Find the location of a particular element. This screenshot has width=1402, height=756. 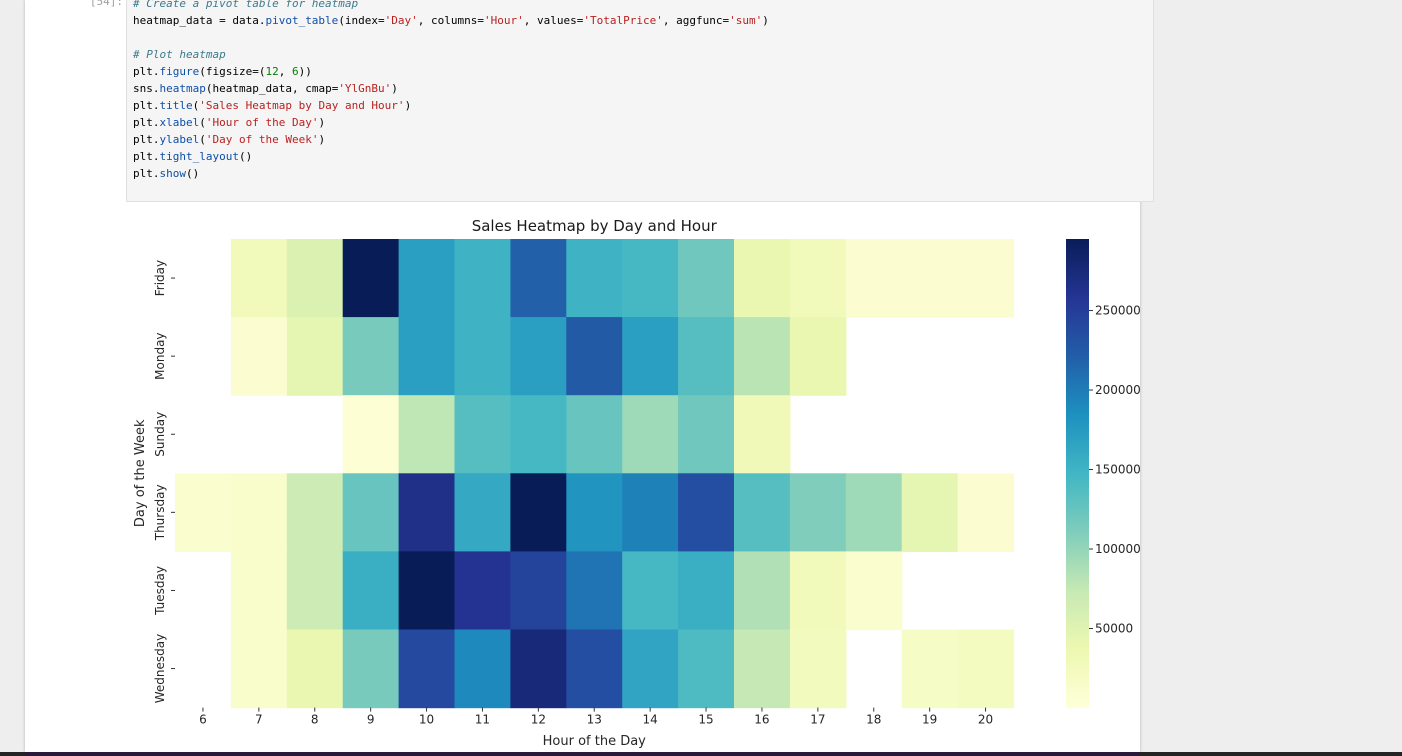

x-tick-label: 16 is located at coordinates (761, 720).